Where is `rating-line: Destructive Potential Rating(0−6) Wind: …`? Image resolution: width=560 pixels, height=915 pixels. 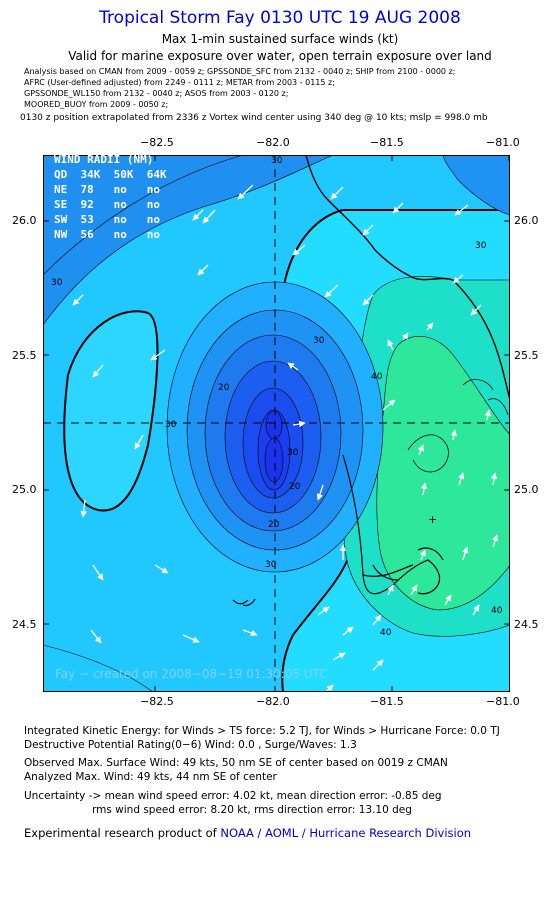
rating-line: Destructive Potential Rating(0−6) Wind: … is located at coordinates (190, 745).